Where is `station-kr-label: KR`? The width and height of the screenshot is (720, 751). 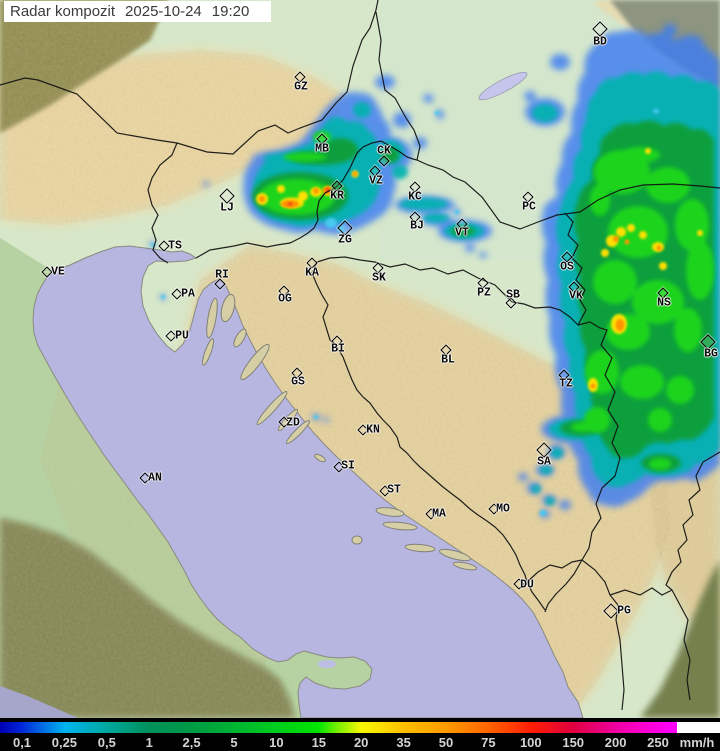
station-kr-label: KR is located at coordinates (337, 196).